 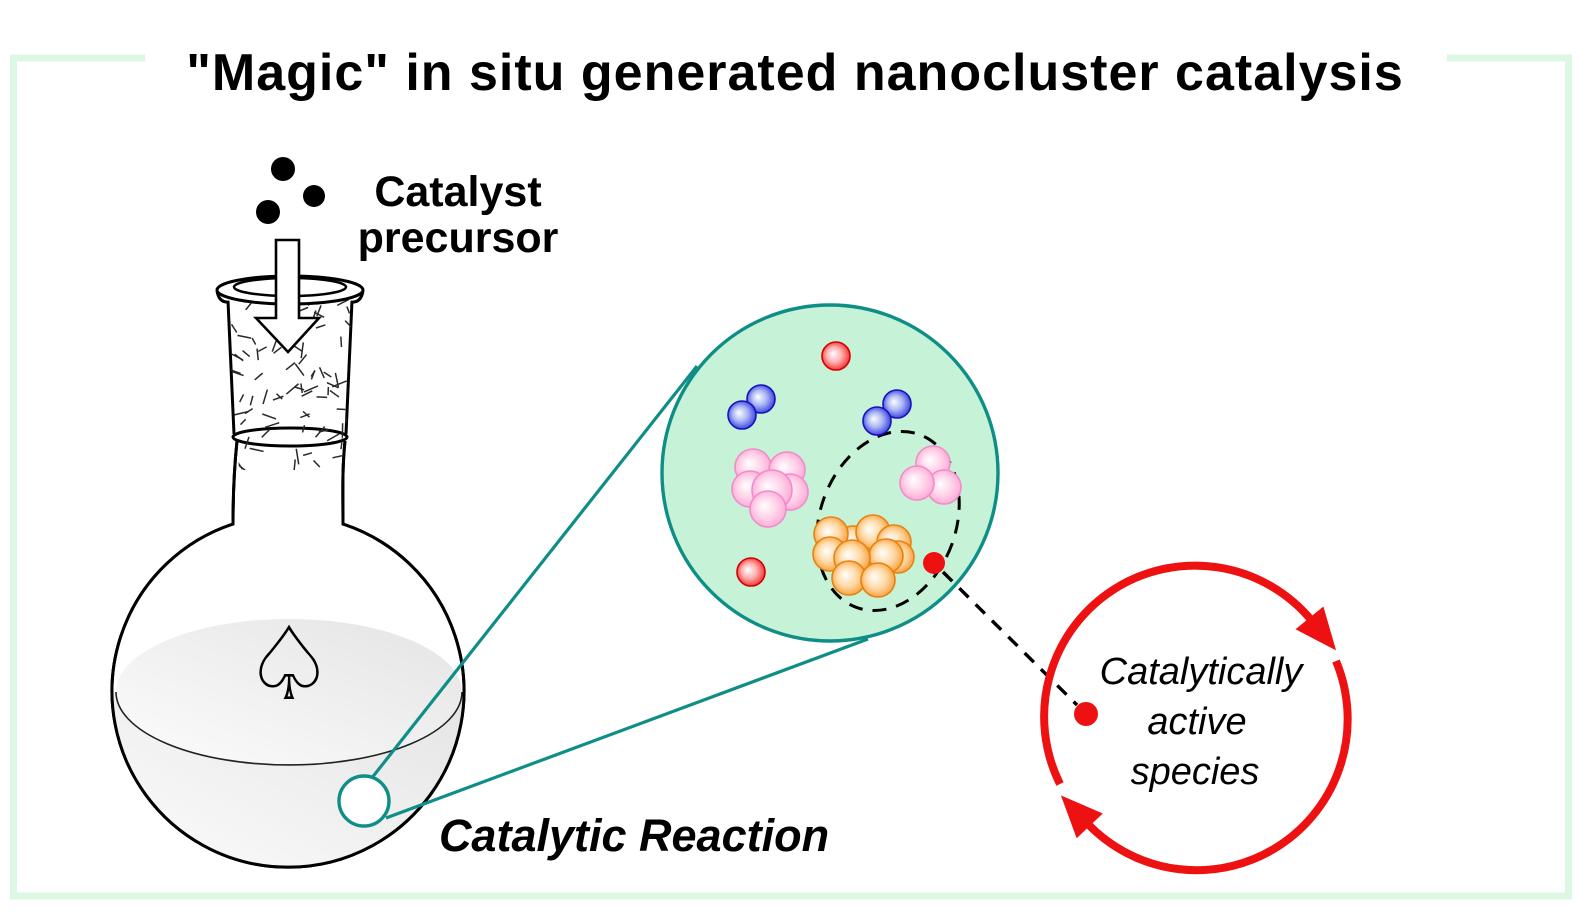 What do you see at coordinates (627, 728) in the screenshot?
I see `magnifier-line-lower` at bounding box center [627, 728].